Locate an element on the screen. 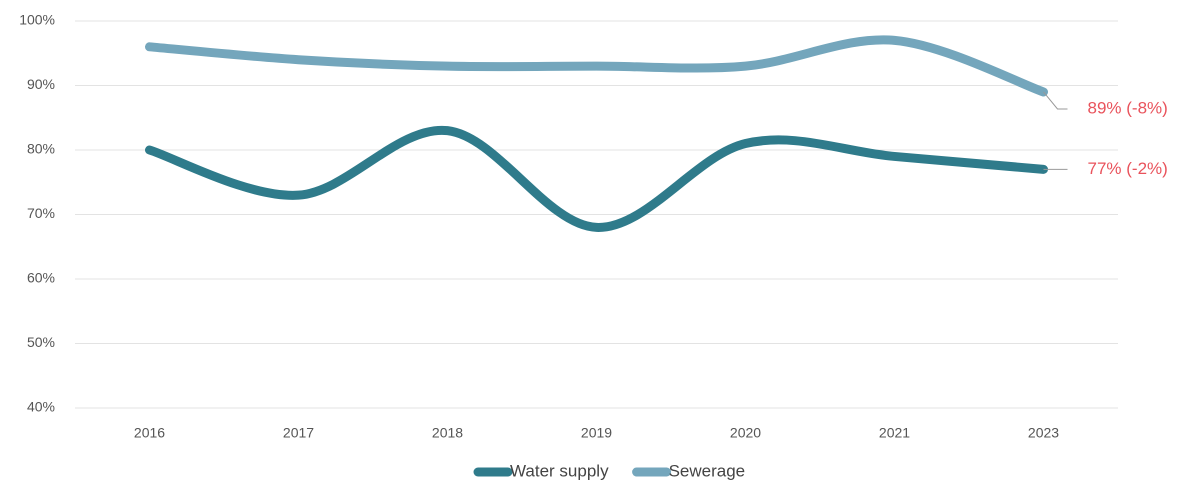  annotation: 77% (-2%) is located at coordinates (1128, 168).